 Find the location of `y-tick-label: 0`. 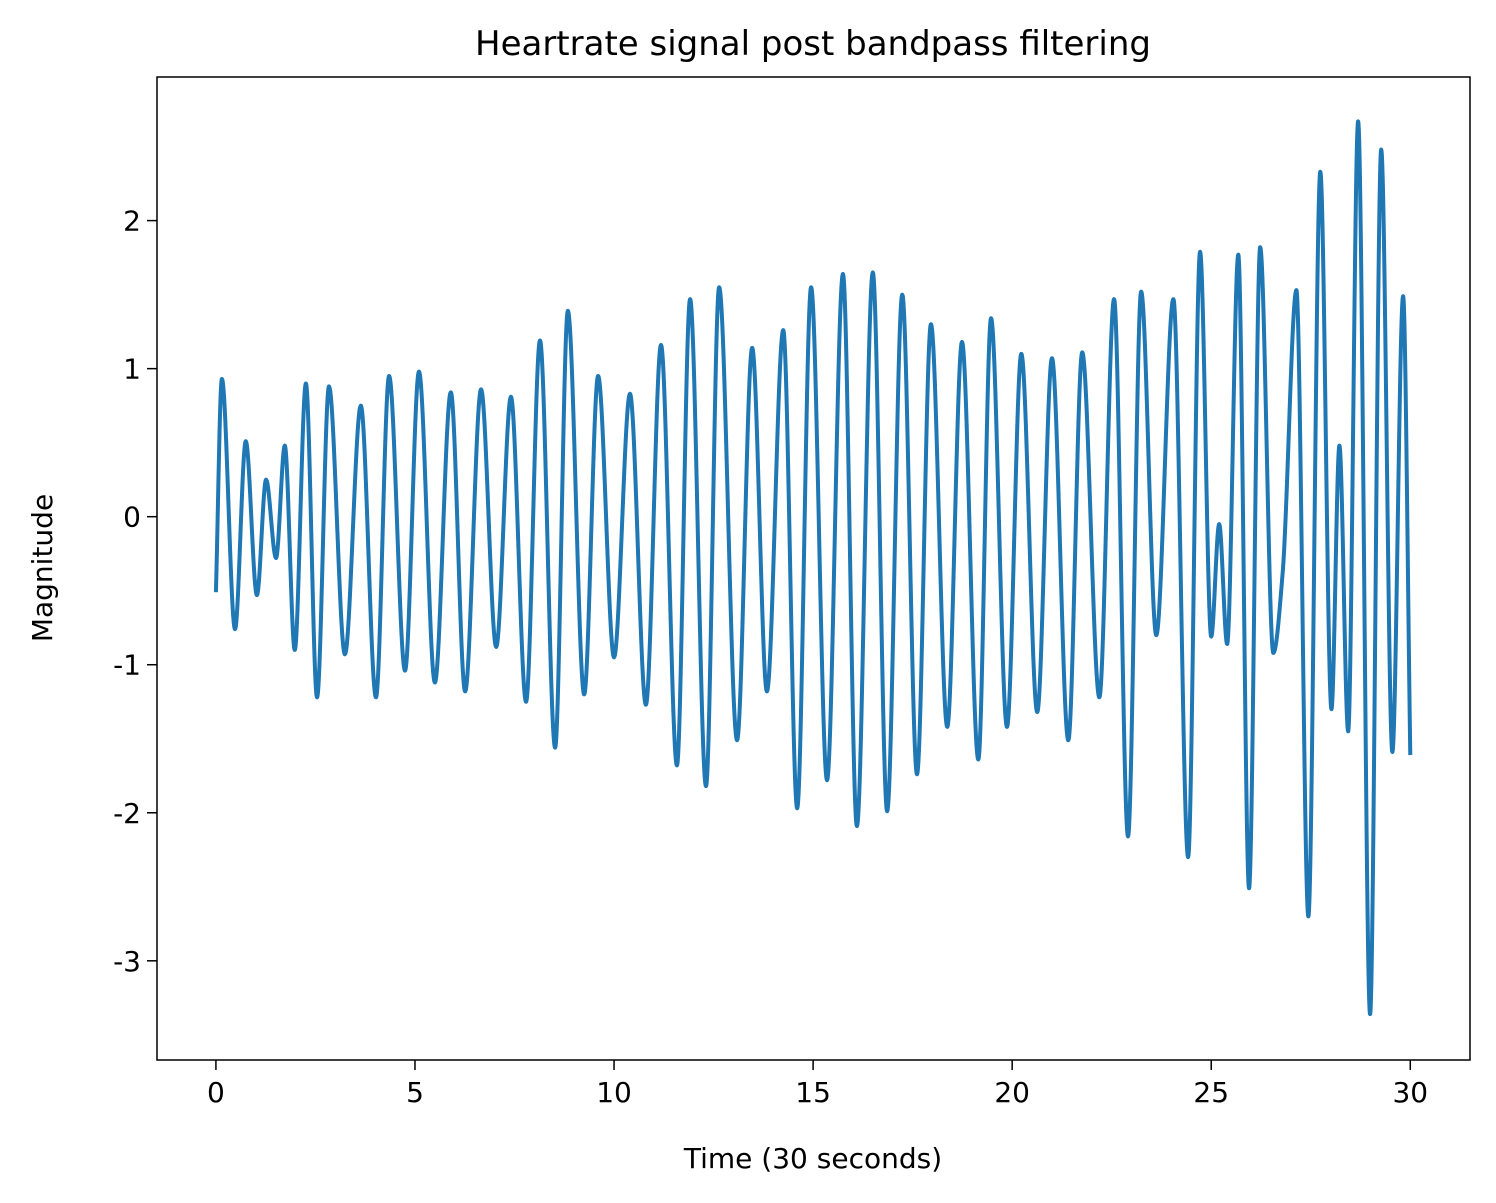

y-tick-label: 0 is located at coordinates (132, 517).